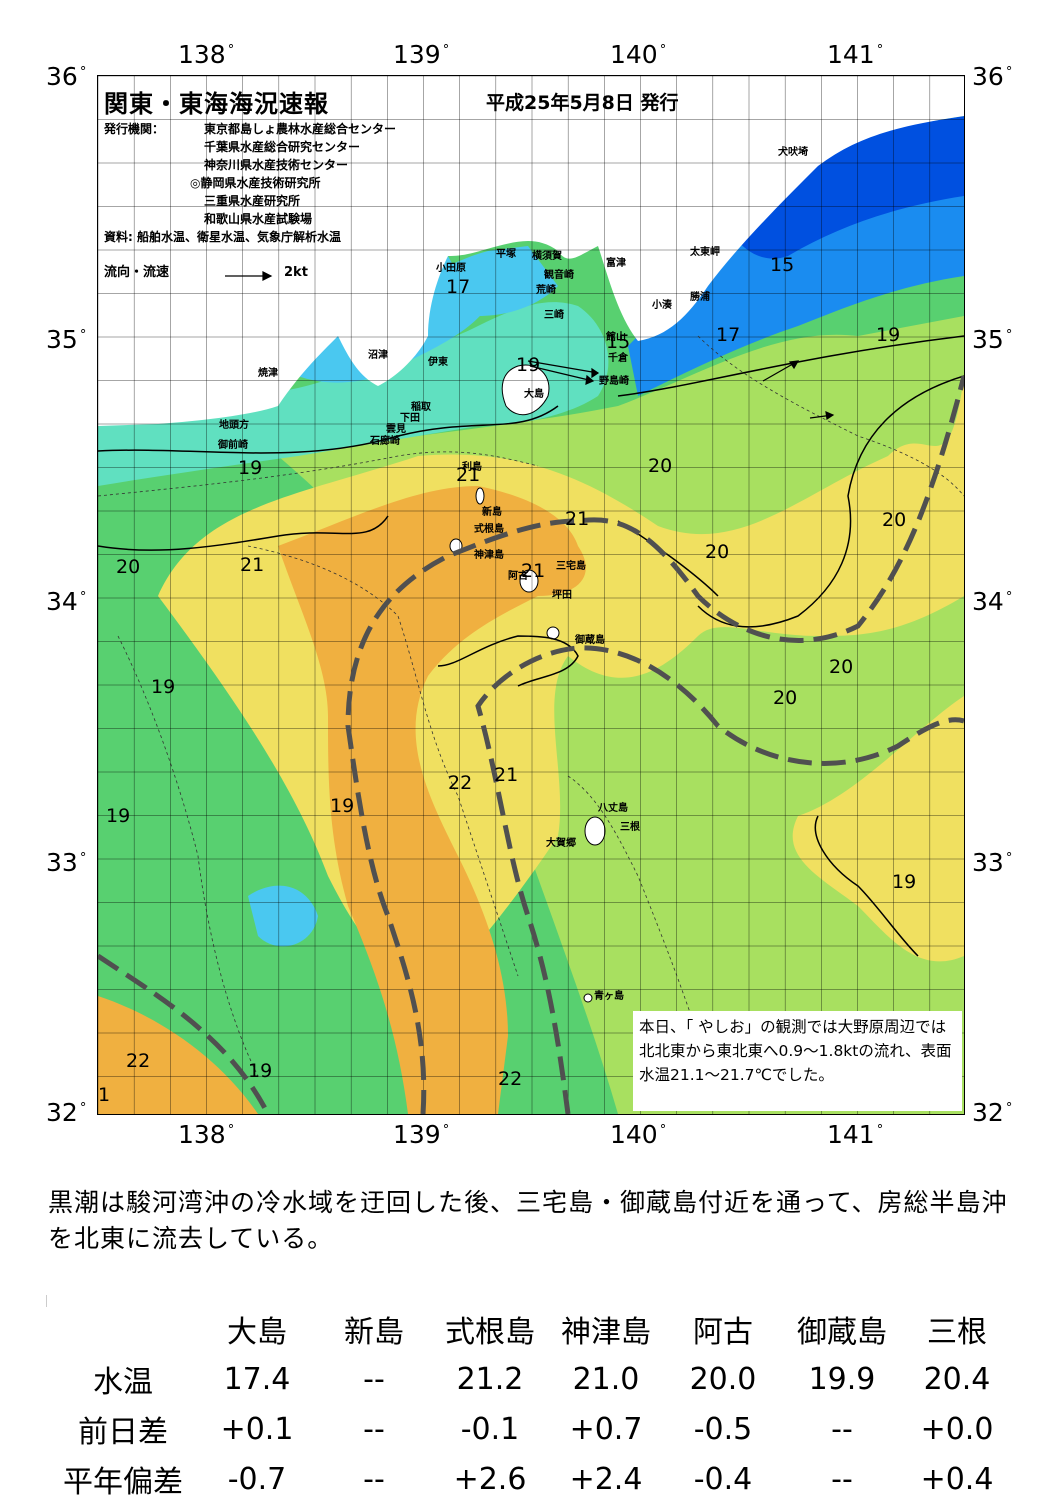 The width and height of the screenshot is (1064, 1504). What do you see at coordinates (842, 1379) in the screenshot?
I see `table-cell: 19.9` at bounding box center [842, 1379].